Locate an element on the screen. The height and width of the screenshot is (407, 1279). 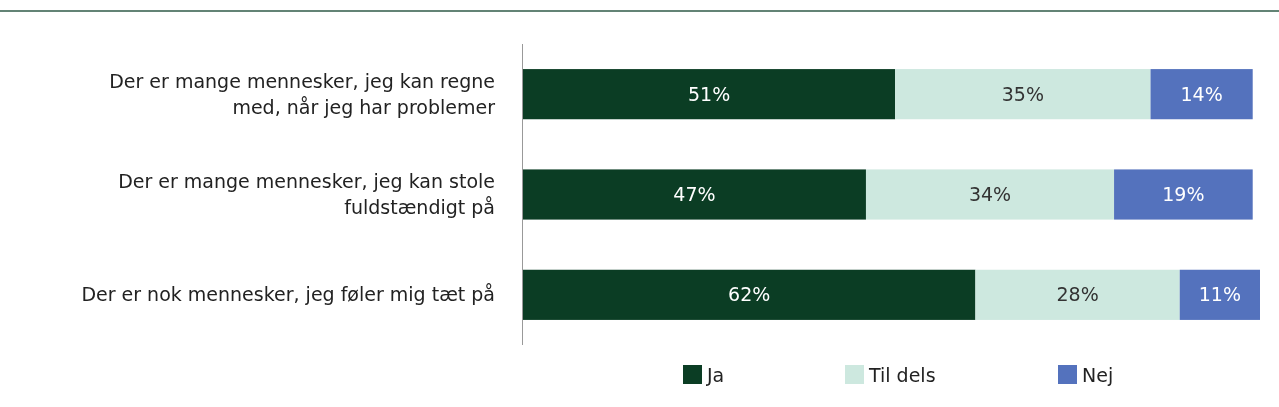
legend-label: Til dels is located at coordinates (902, 374).